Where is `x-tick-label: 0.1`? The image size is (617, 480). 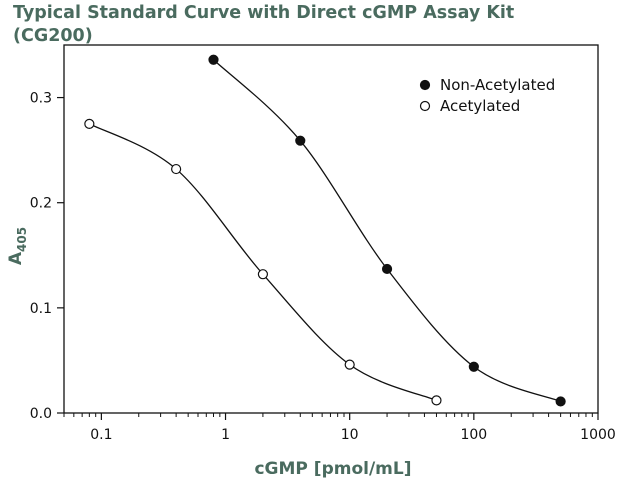
x-tick-label: 0.1 is located at coordinates (101, 435).